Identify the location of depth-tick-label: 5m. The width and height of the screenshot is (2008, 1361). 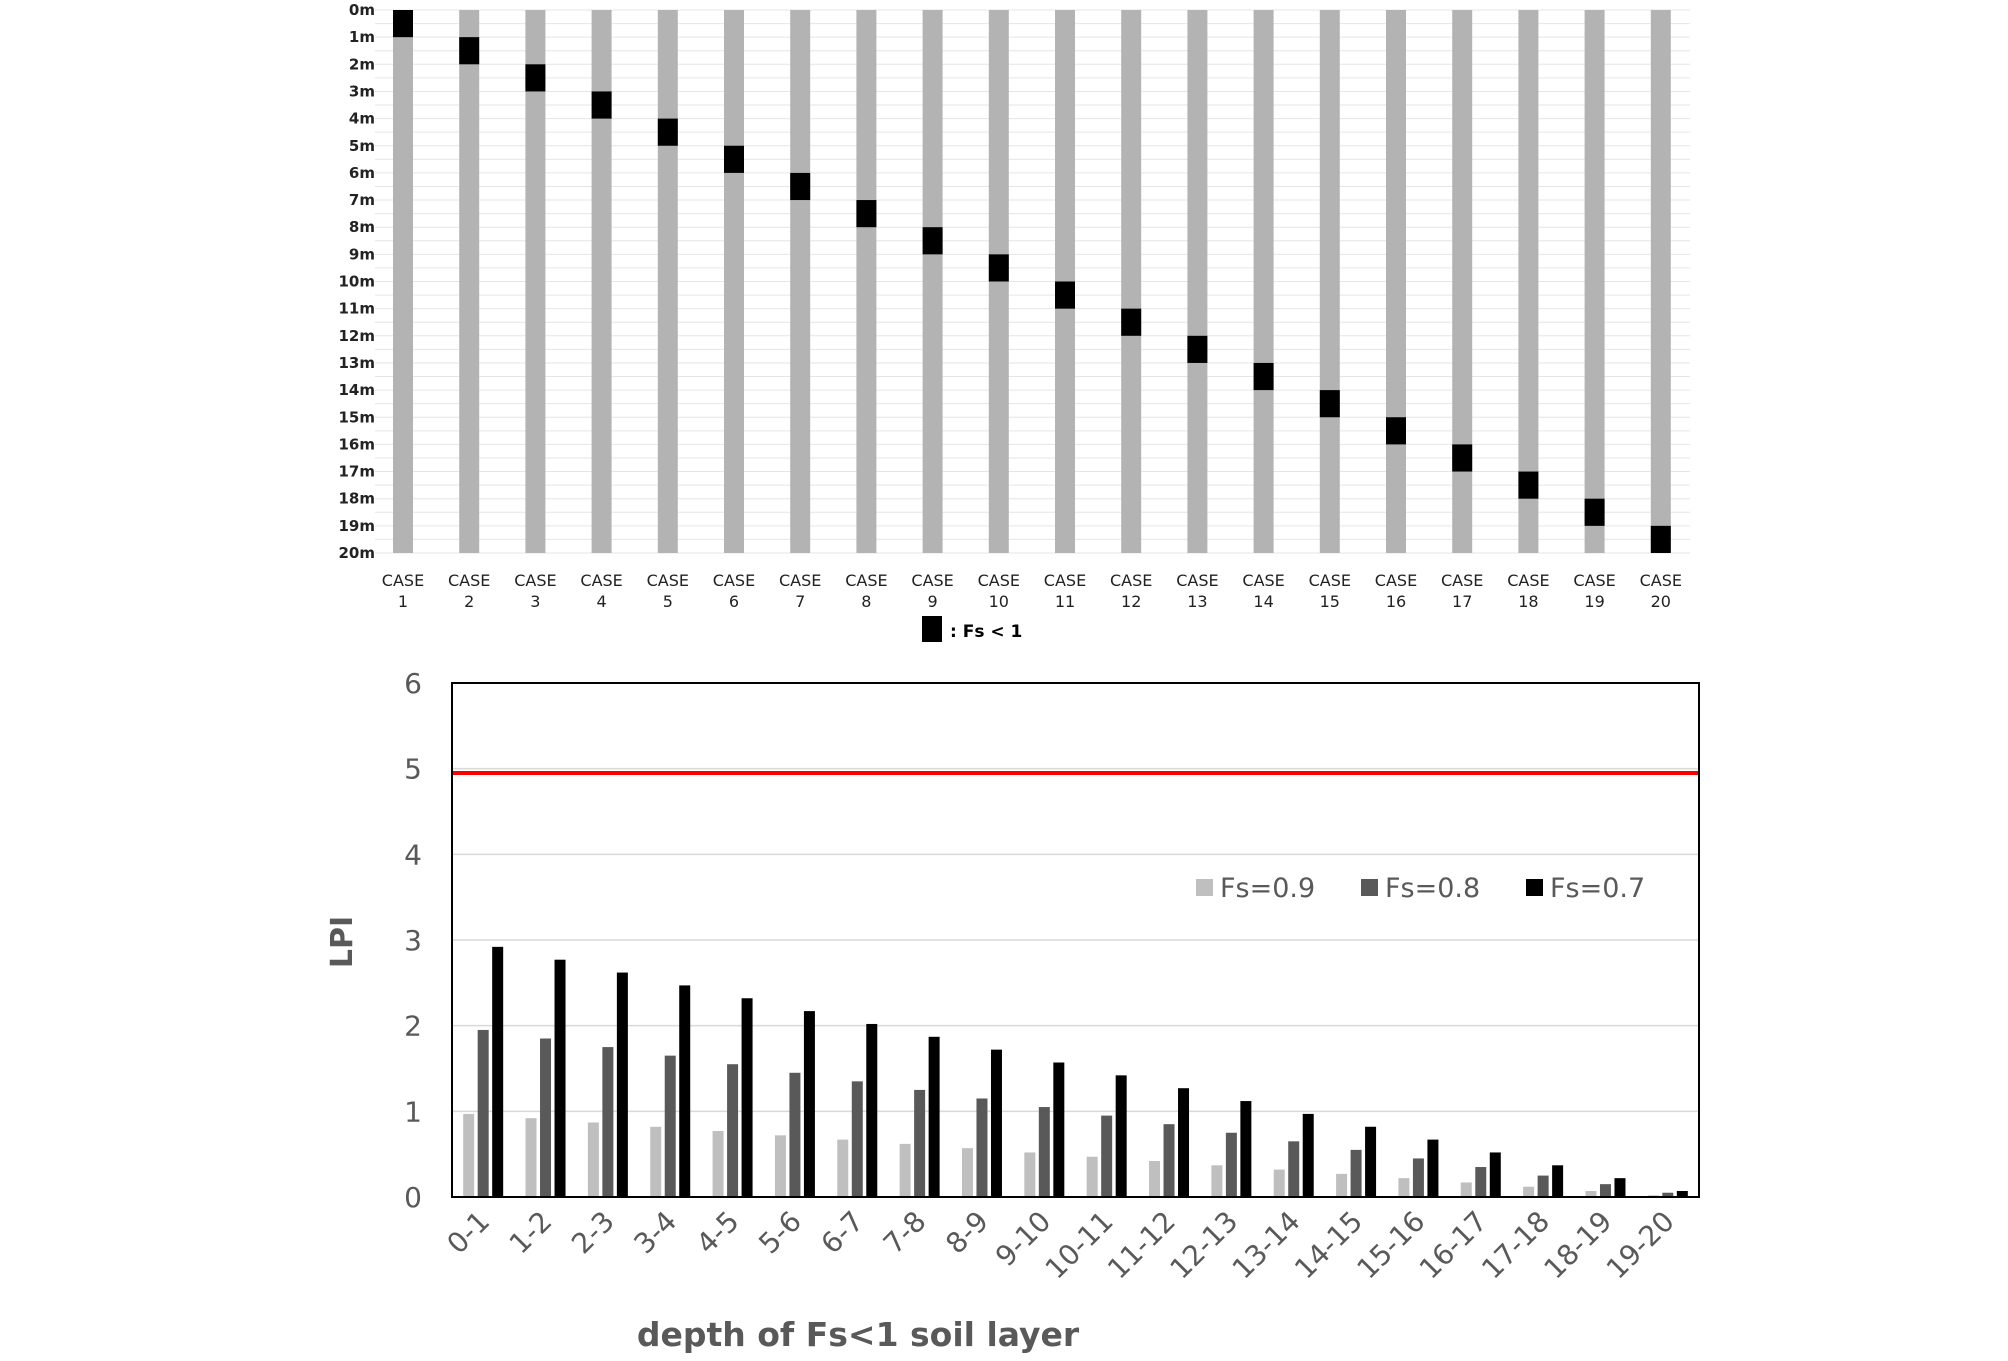
(362, 146).